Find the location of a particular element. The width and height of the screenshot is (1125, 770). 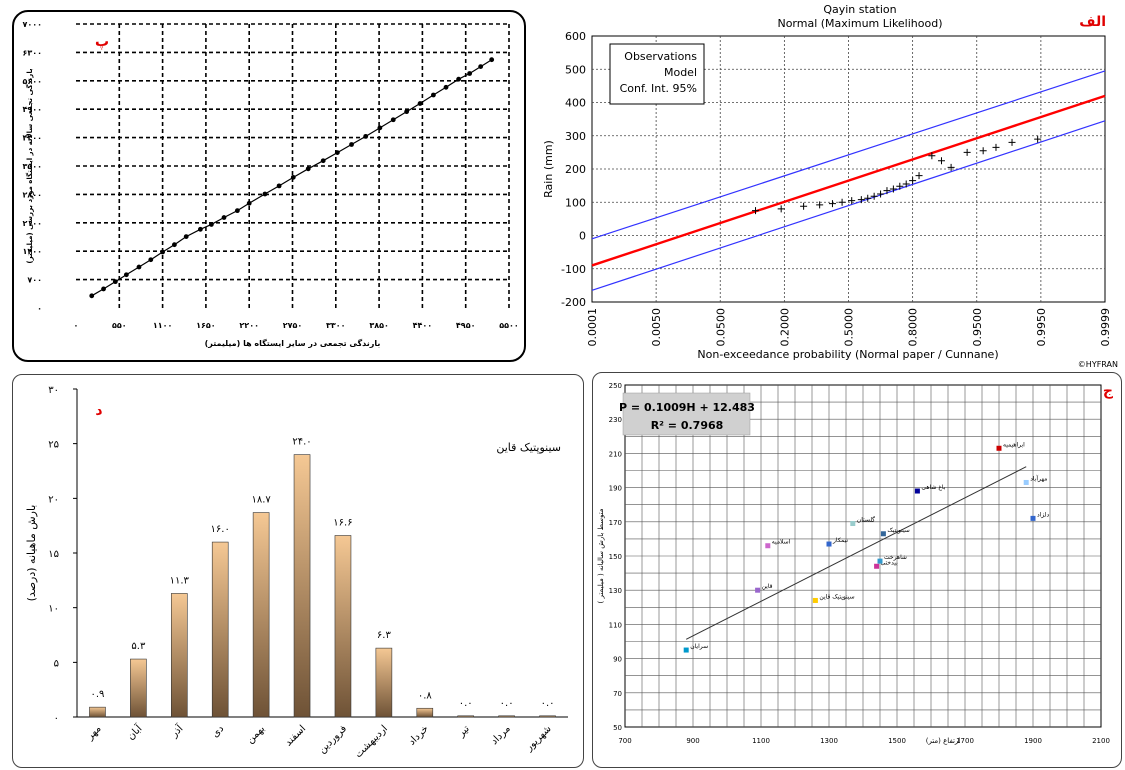

x-tick-label: ۳۸۵۰ is located at coordinates (379, 325).